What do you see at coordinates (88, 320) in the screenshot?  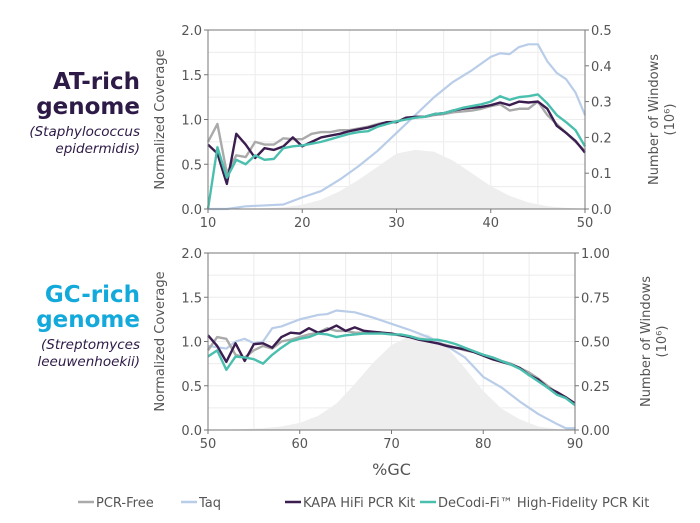 I see `gc-title-2: genome` at bounding box center [88, 320].